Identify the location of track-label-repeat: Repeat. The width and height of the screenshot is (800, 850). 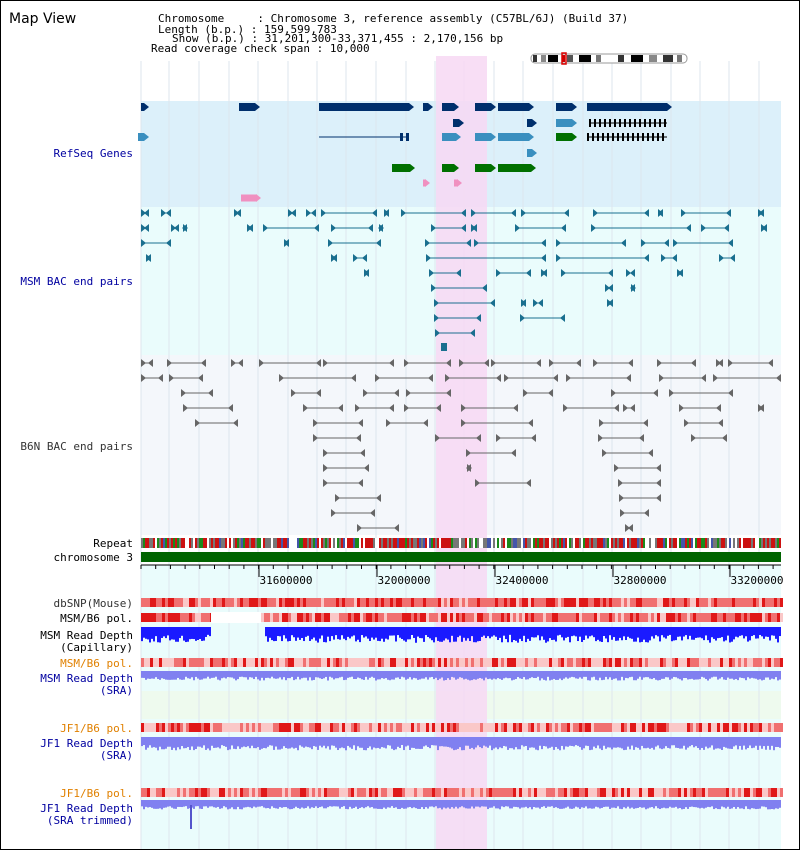
(113, 543).